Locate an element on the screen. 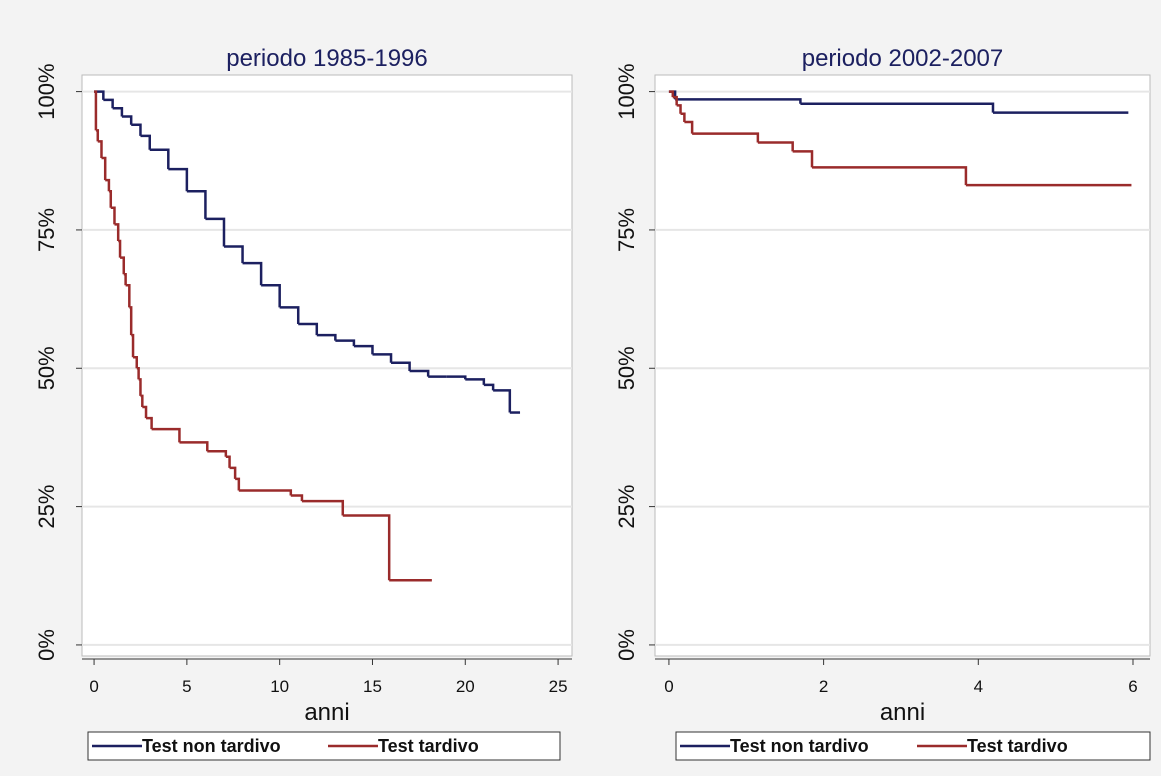 This screenshot has width=1161, height=776. x-tick-label: 4 is located at coordinates (978, 686).